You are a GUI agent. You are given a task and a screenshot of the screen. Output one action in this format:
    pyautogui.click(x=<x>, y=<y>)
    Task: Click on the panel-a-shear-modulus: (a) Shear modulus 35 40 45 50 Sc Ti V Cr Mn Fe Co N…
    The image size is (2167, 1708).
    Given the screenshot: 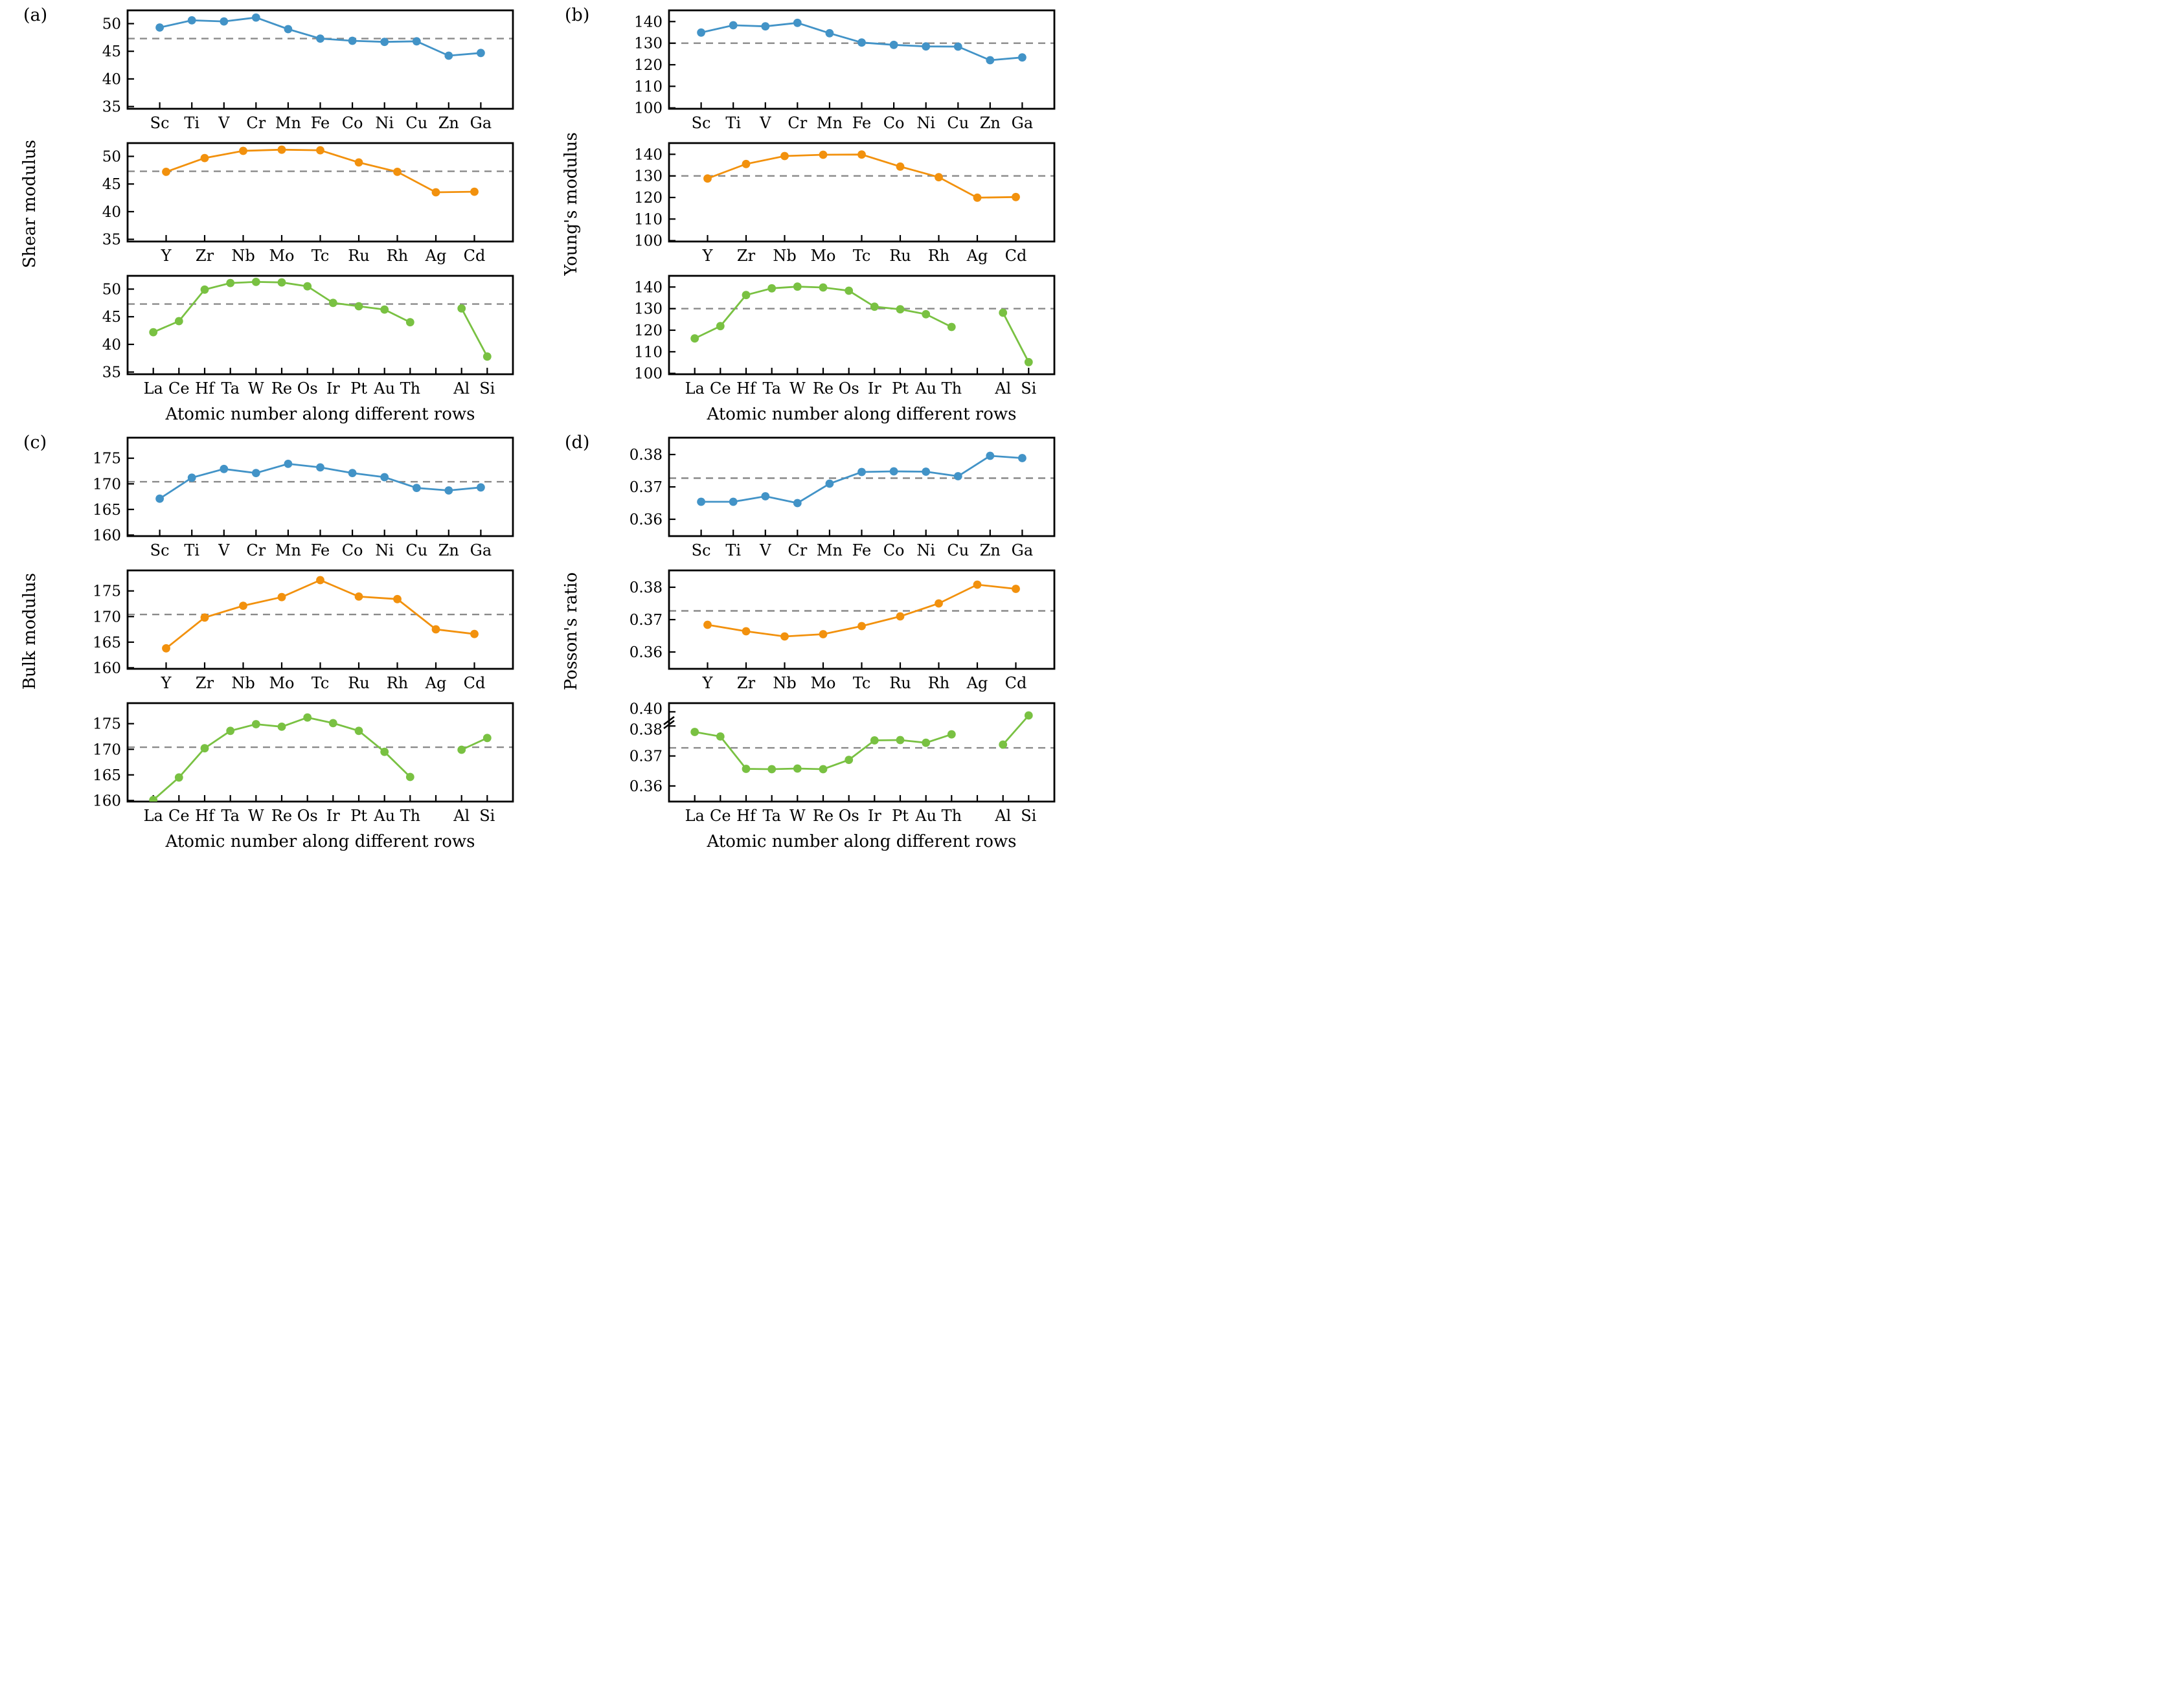 What is the action you would take?
    pyautogui.click(x=270, y=216)
    